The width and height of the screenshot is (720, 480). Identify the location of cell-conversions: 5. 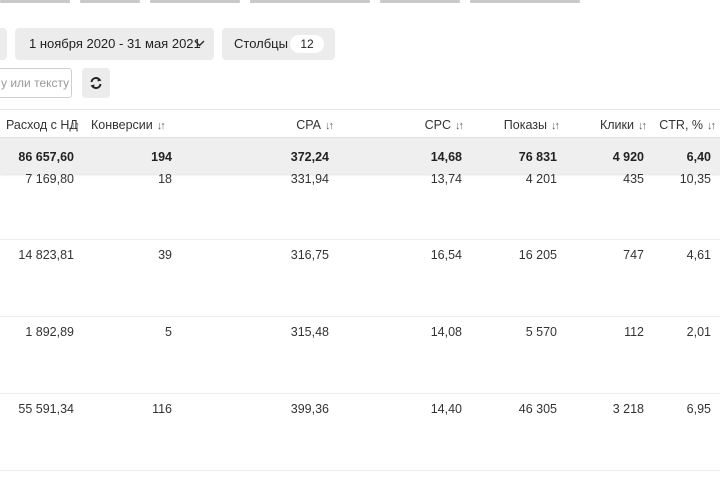
(168, 332).